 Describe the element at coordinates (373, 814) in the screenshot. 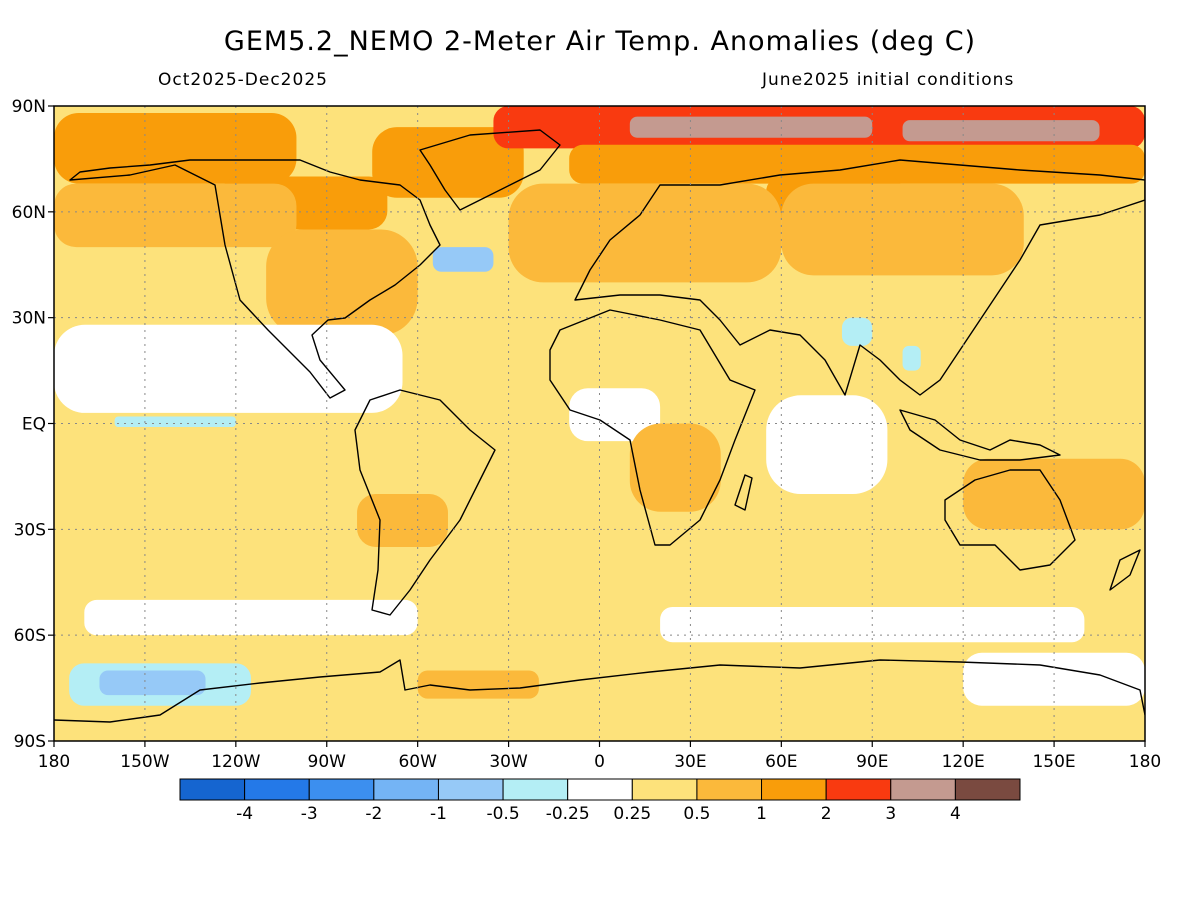

I see `colorbar-label: -2` at that location.